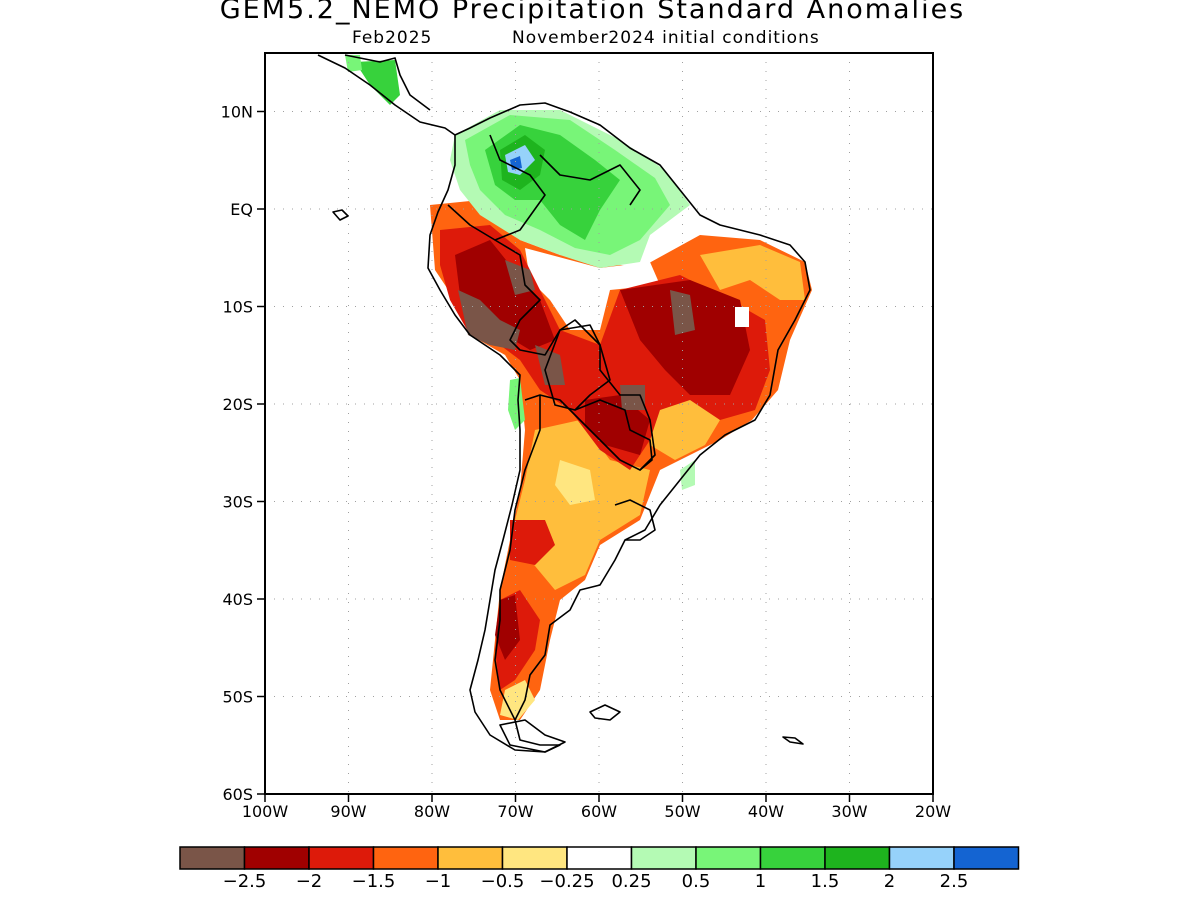 This screenshot has height=900, width=1200. I want to click on anomaly-red-central, so click(532, 542).